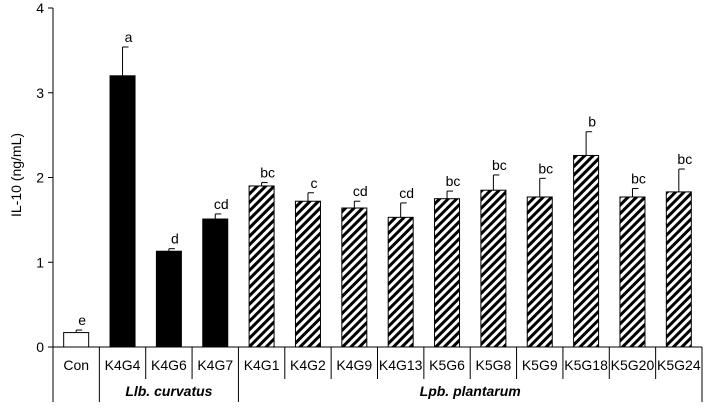 The width and height of the screenshot is (708, 409). Describe the element at coordinates (215, 283) in the screenshot. I see `bar-K4G7` at that location.